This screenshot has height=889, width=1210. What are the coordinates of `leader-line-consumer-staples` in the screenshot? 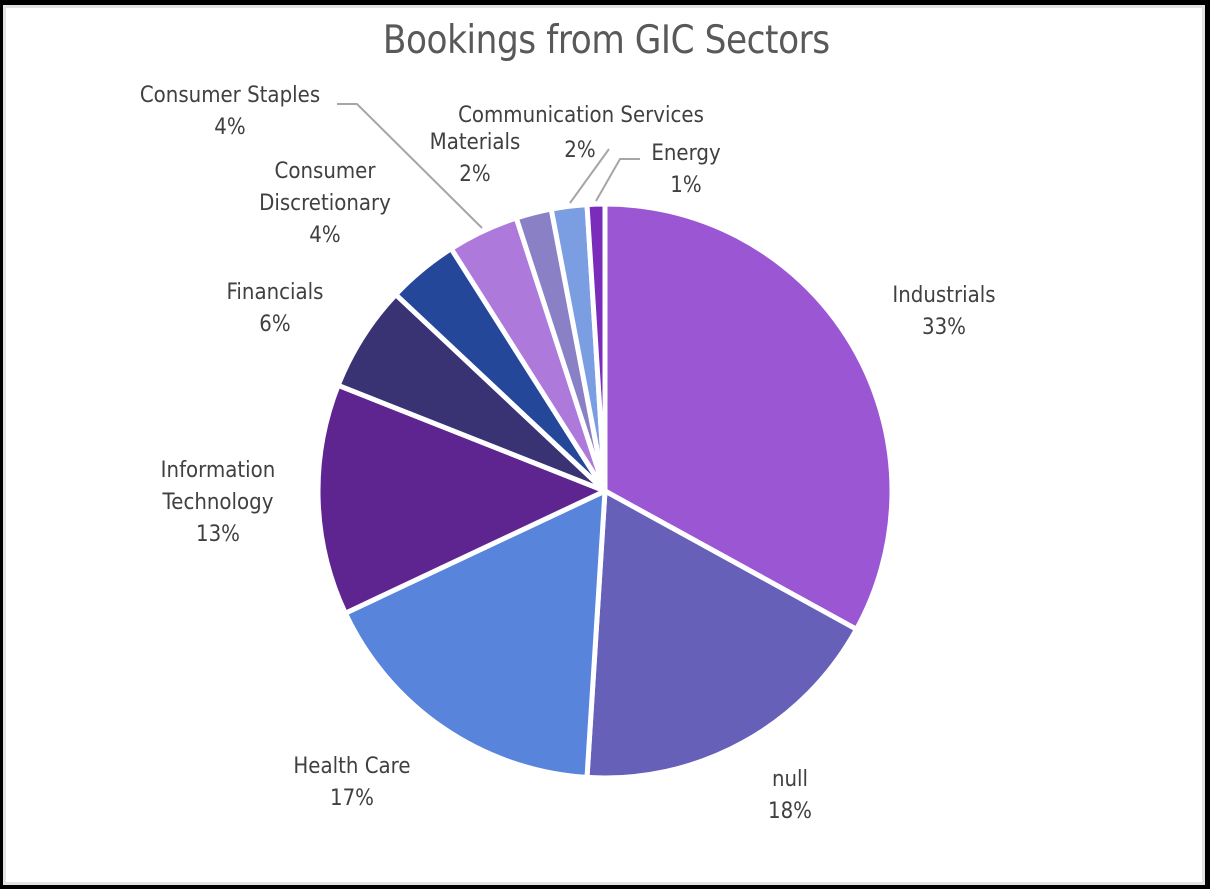 It's located at (410, 166).